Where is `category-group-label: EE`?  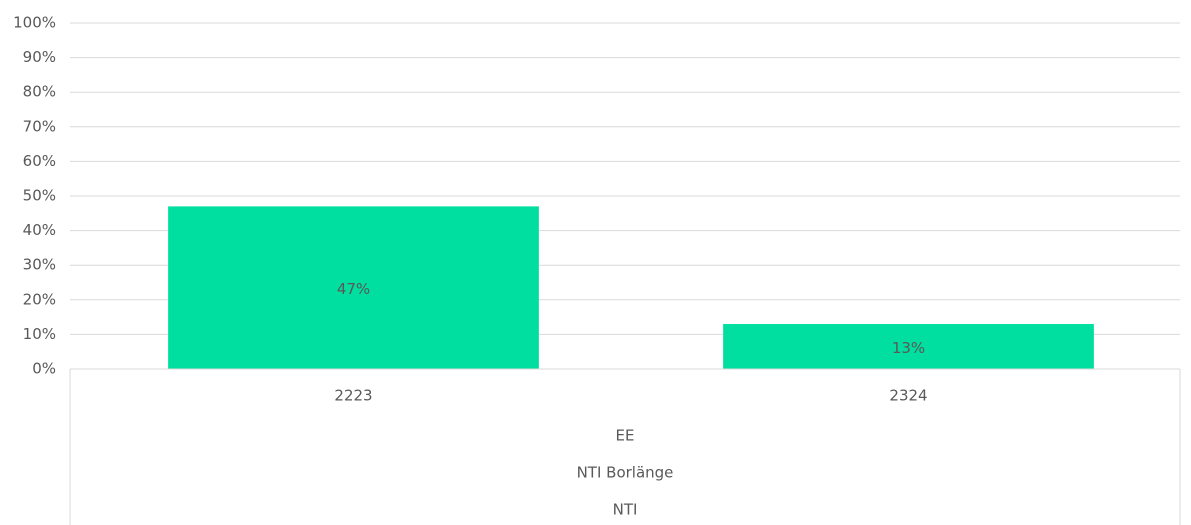
category-group-label: EE is located at coordinates (625, 436).